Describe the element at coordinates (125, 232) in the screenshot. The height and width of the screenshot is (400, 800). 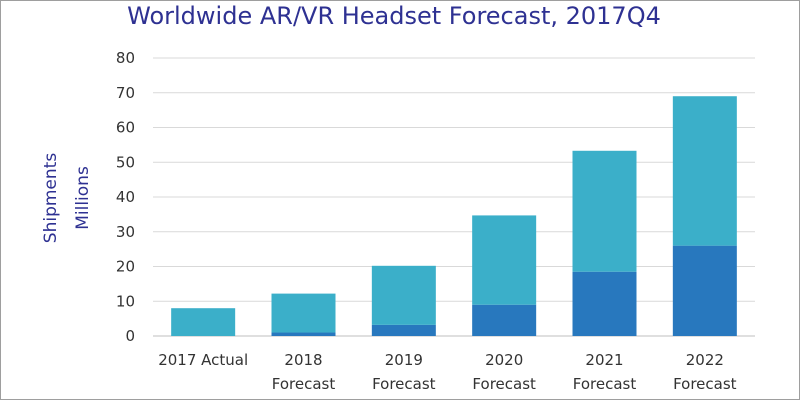
I see `y-tick-label-30: 30` at that location.